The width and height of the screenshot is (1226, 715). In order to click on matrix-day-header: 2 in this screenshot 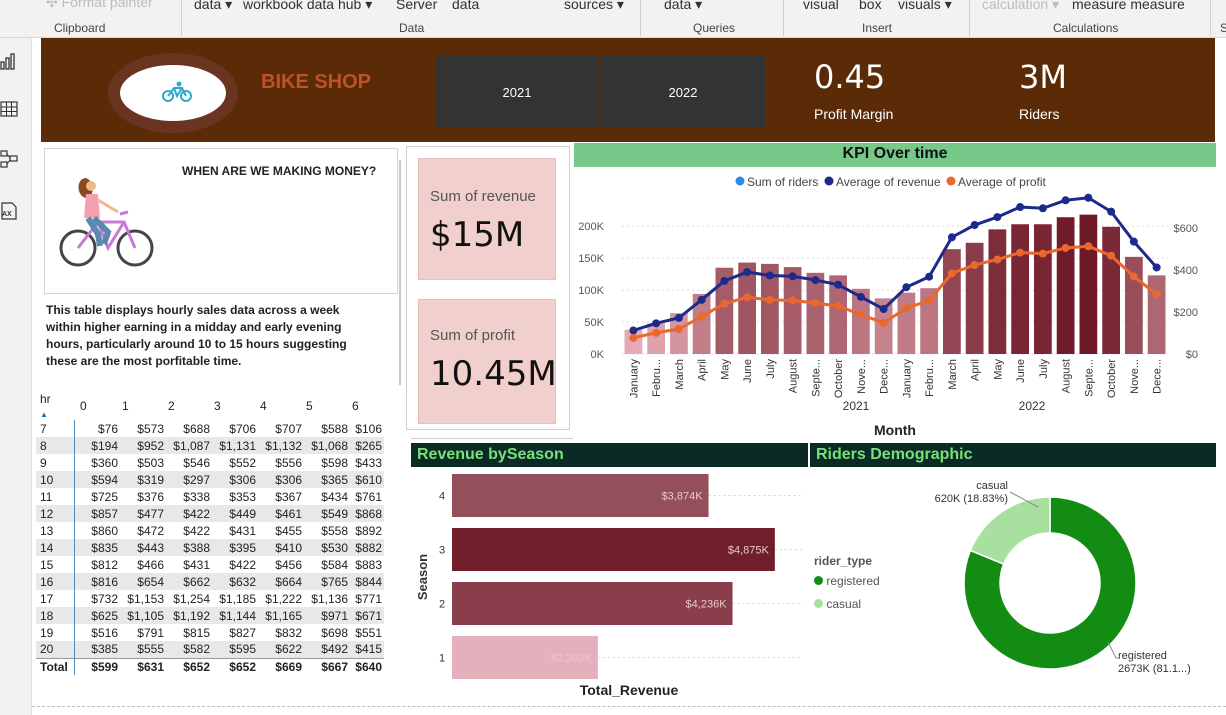, I will do `click(171, 406)`.